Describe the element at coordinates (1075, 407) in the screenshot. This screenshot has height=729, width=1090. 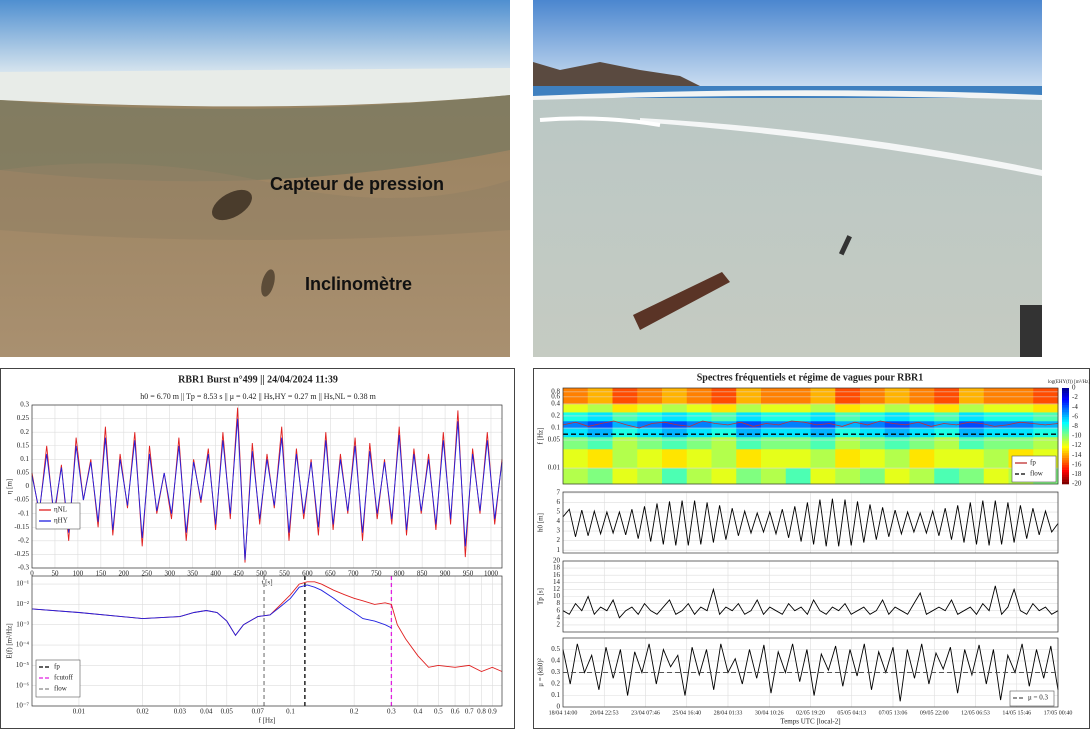
I see `colorbar-tick-label: -4` at that location.